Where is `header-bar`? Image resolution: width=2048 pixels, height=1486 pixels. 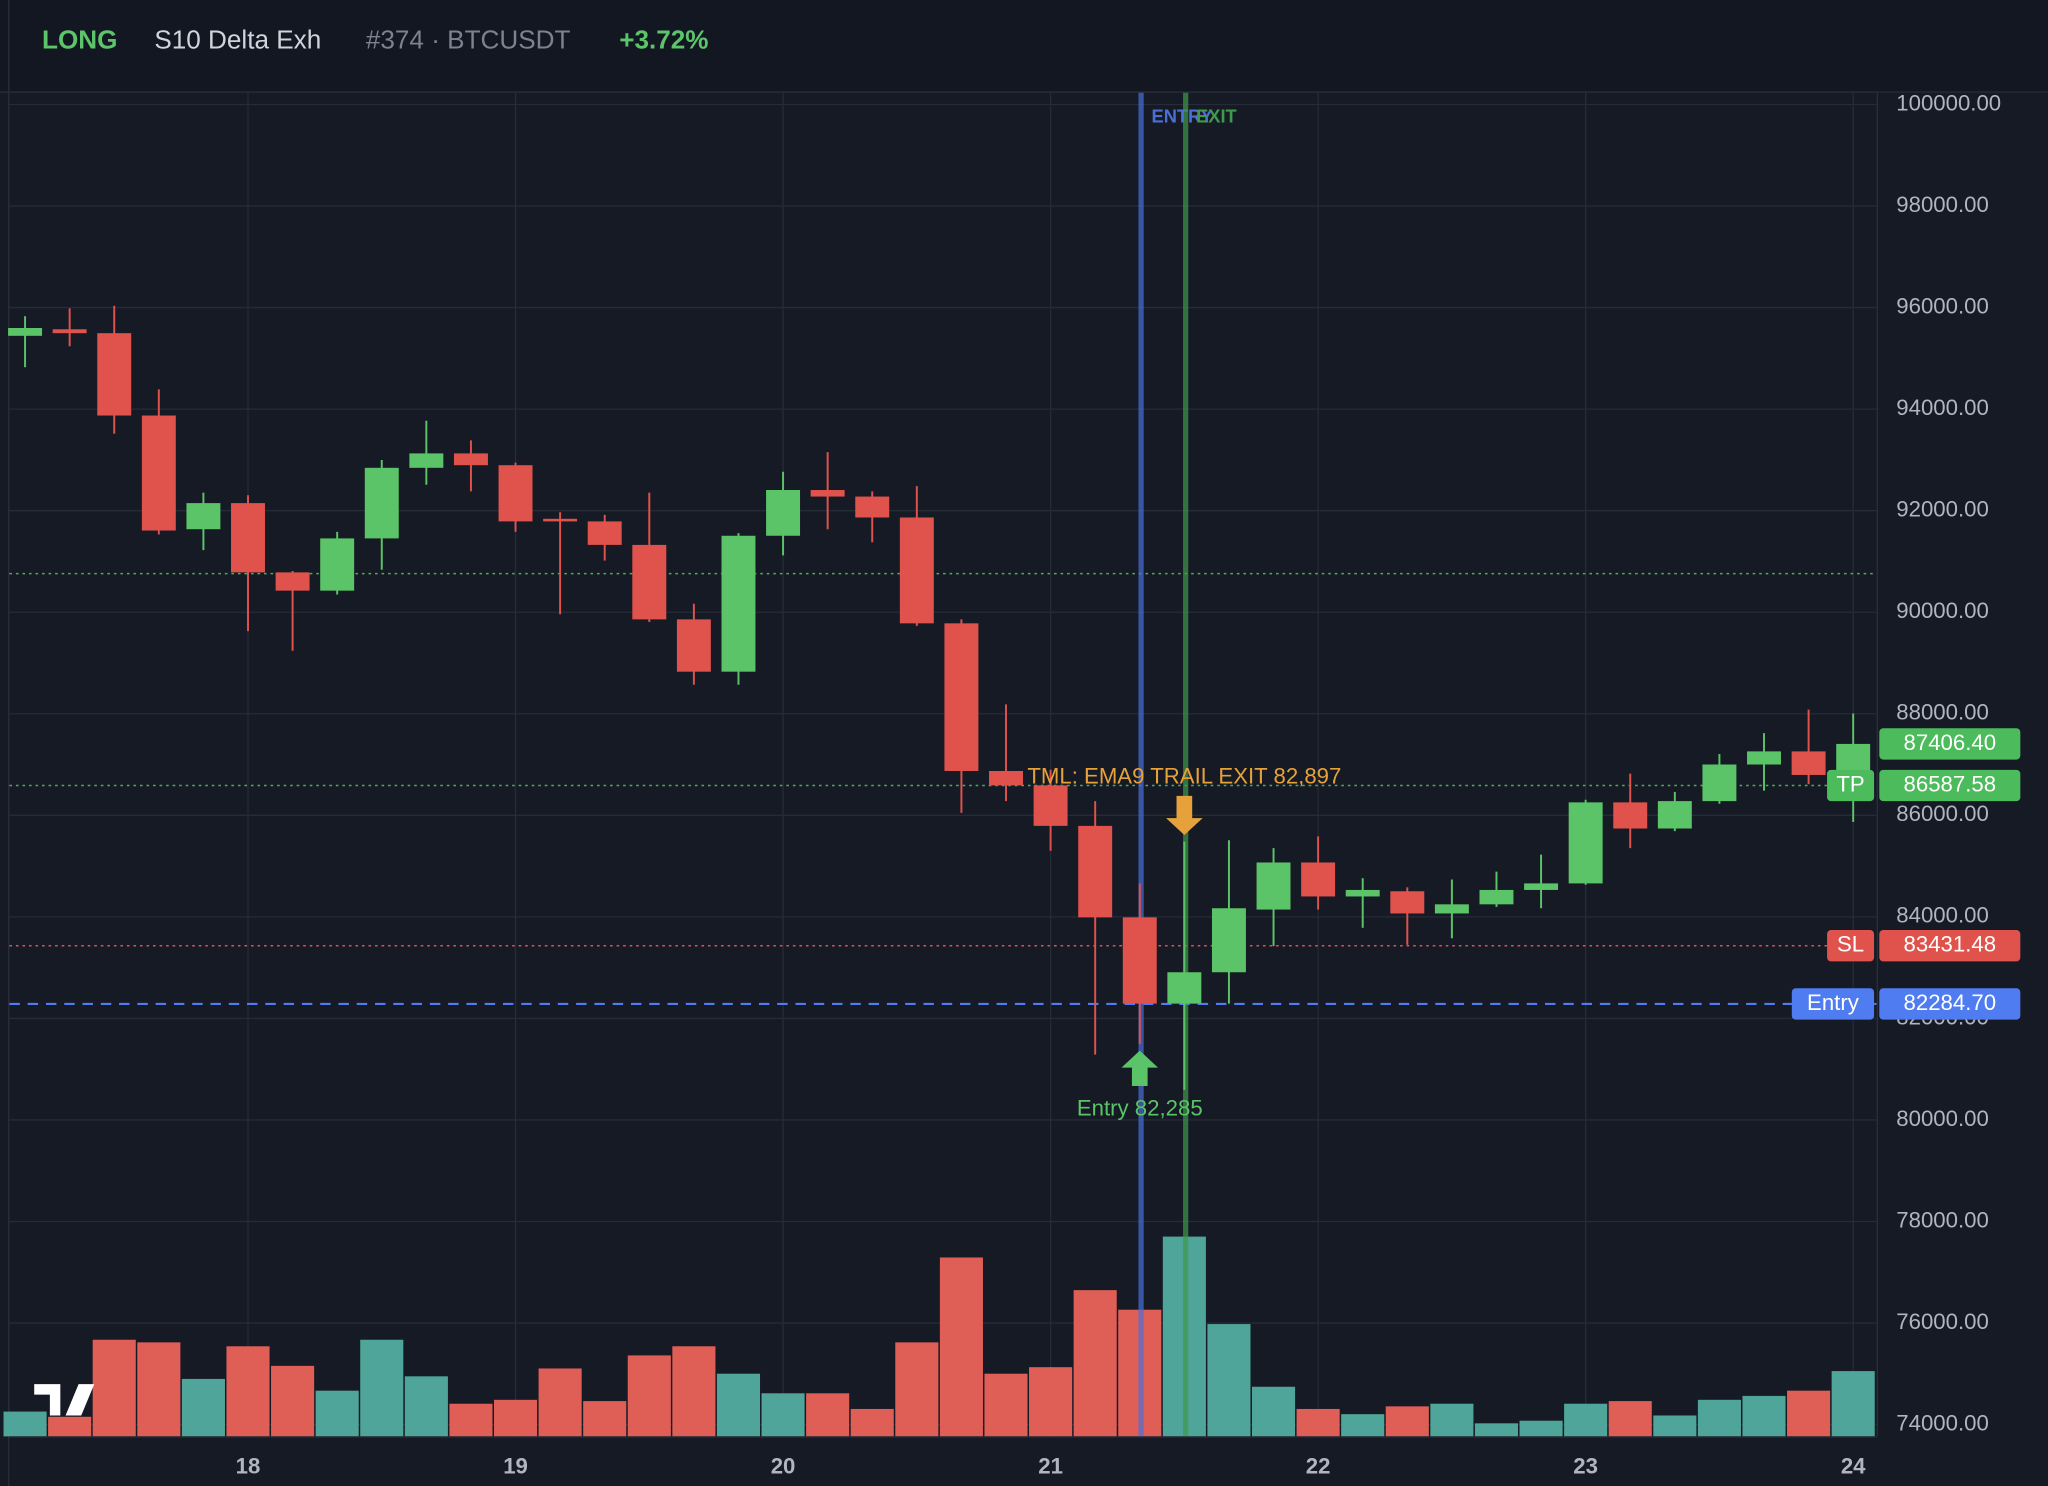
header-bar is located at coordinates (1024, 46).